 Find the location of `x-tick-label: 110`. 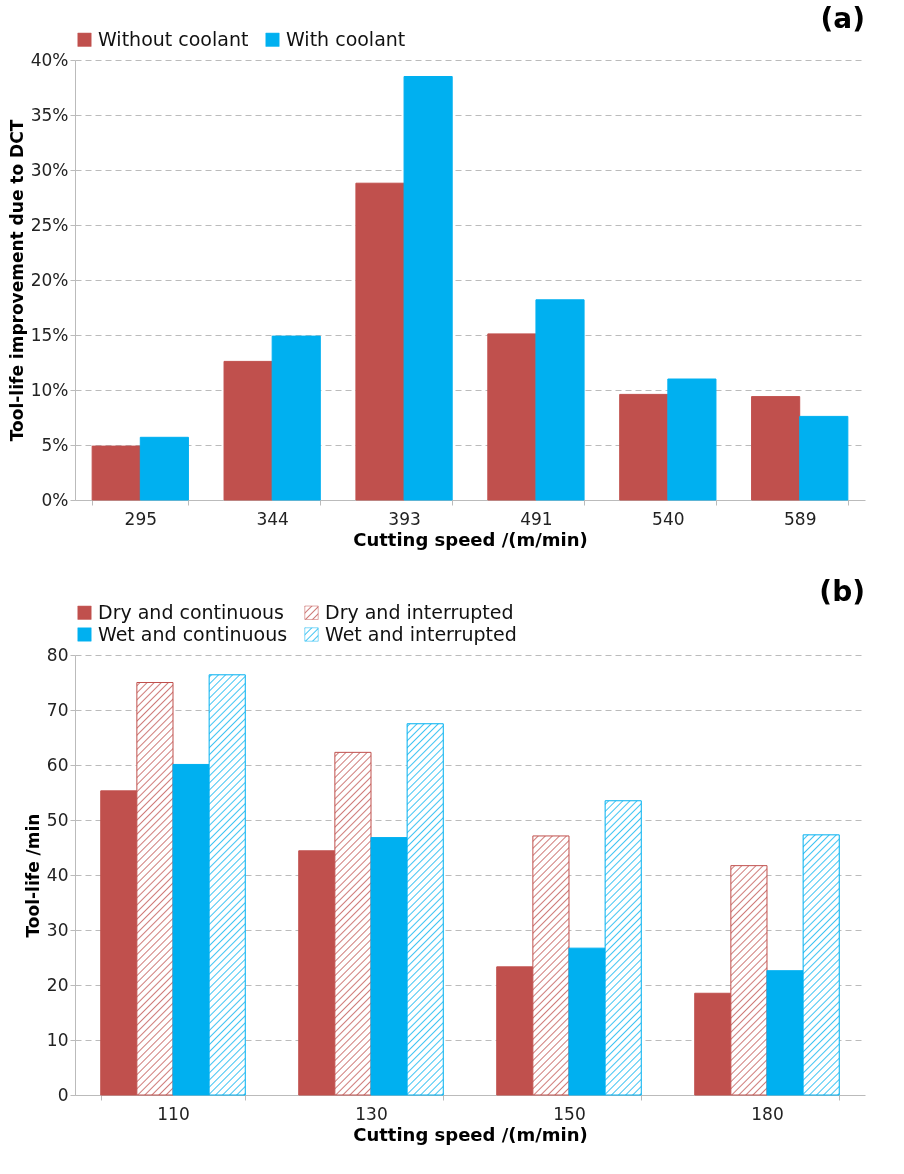

x-tick-label: 110 is located at coordinates (173, 1113).